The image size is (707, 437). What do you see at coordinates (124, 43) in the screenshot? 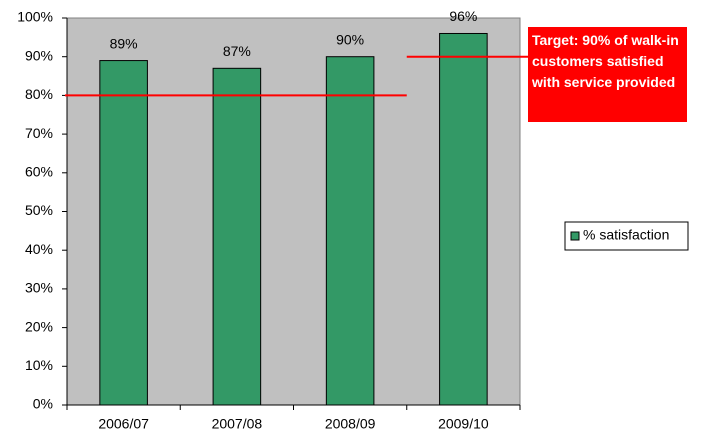
I see `value-label: 89%` at bounding box center [124, 43].